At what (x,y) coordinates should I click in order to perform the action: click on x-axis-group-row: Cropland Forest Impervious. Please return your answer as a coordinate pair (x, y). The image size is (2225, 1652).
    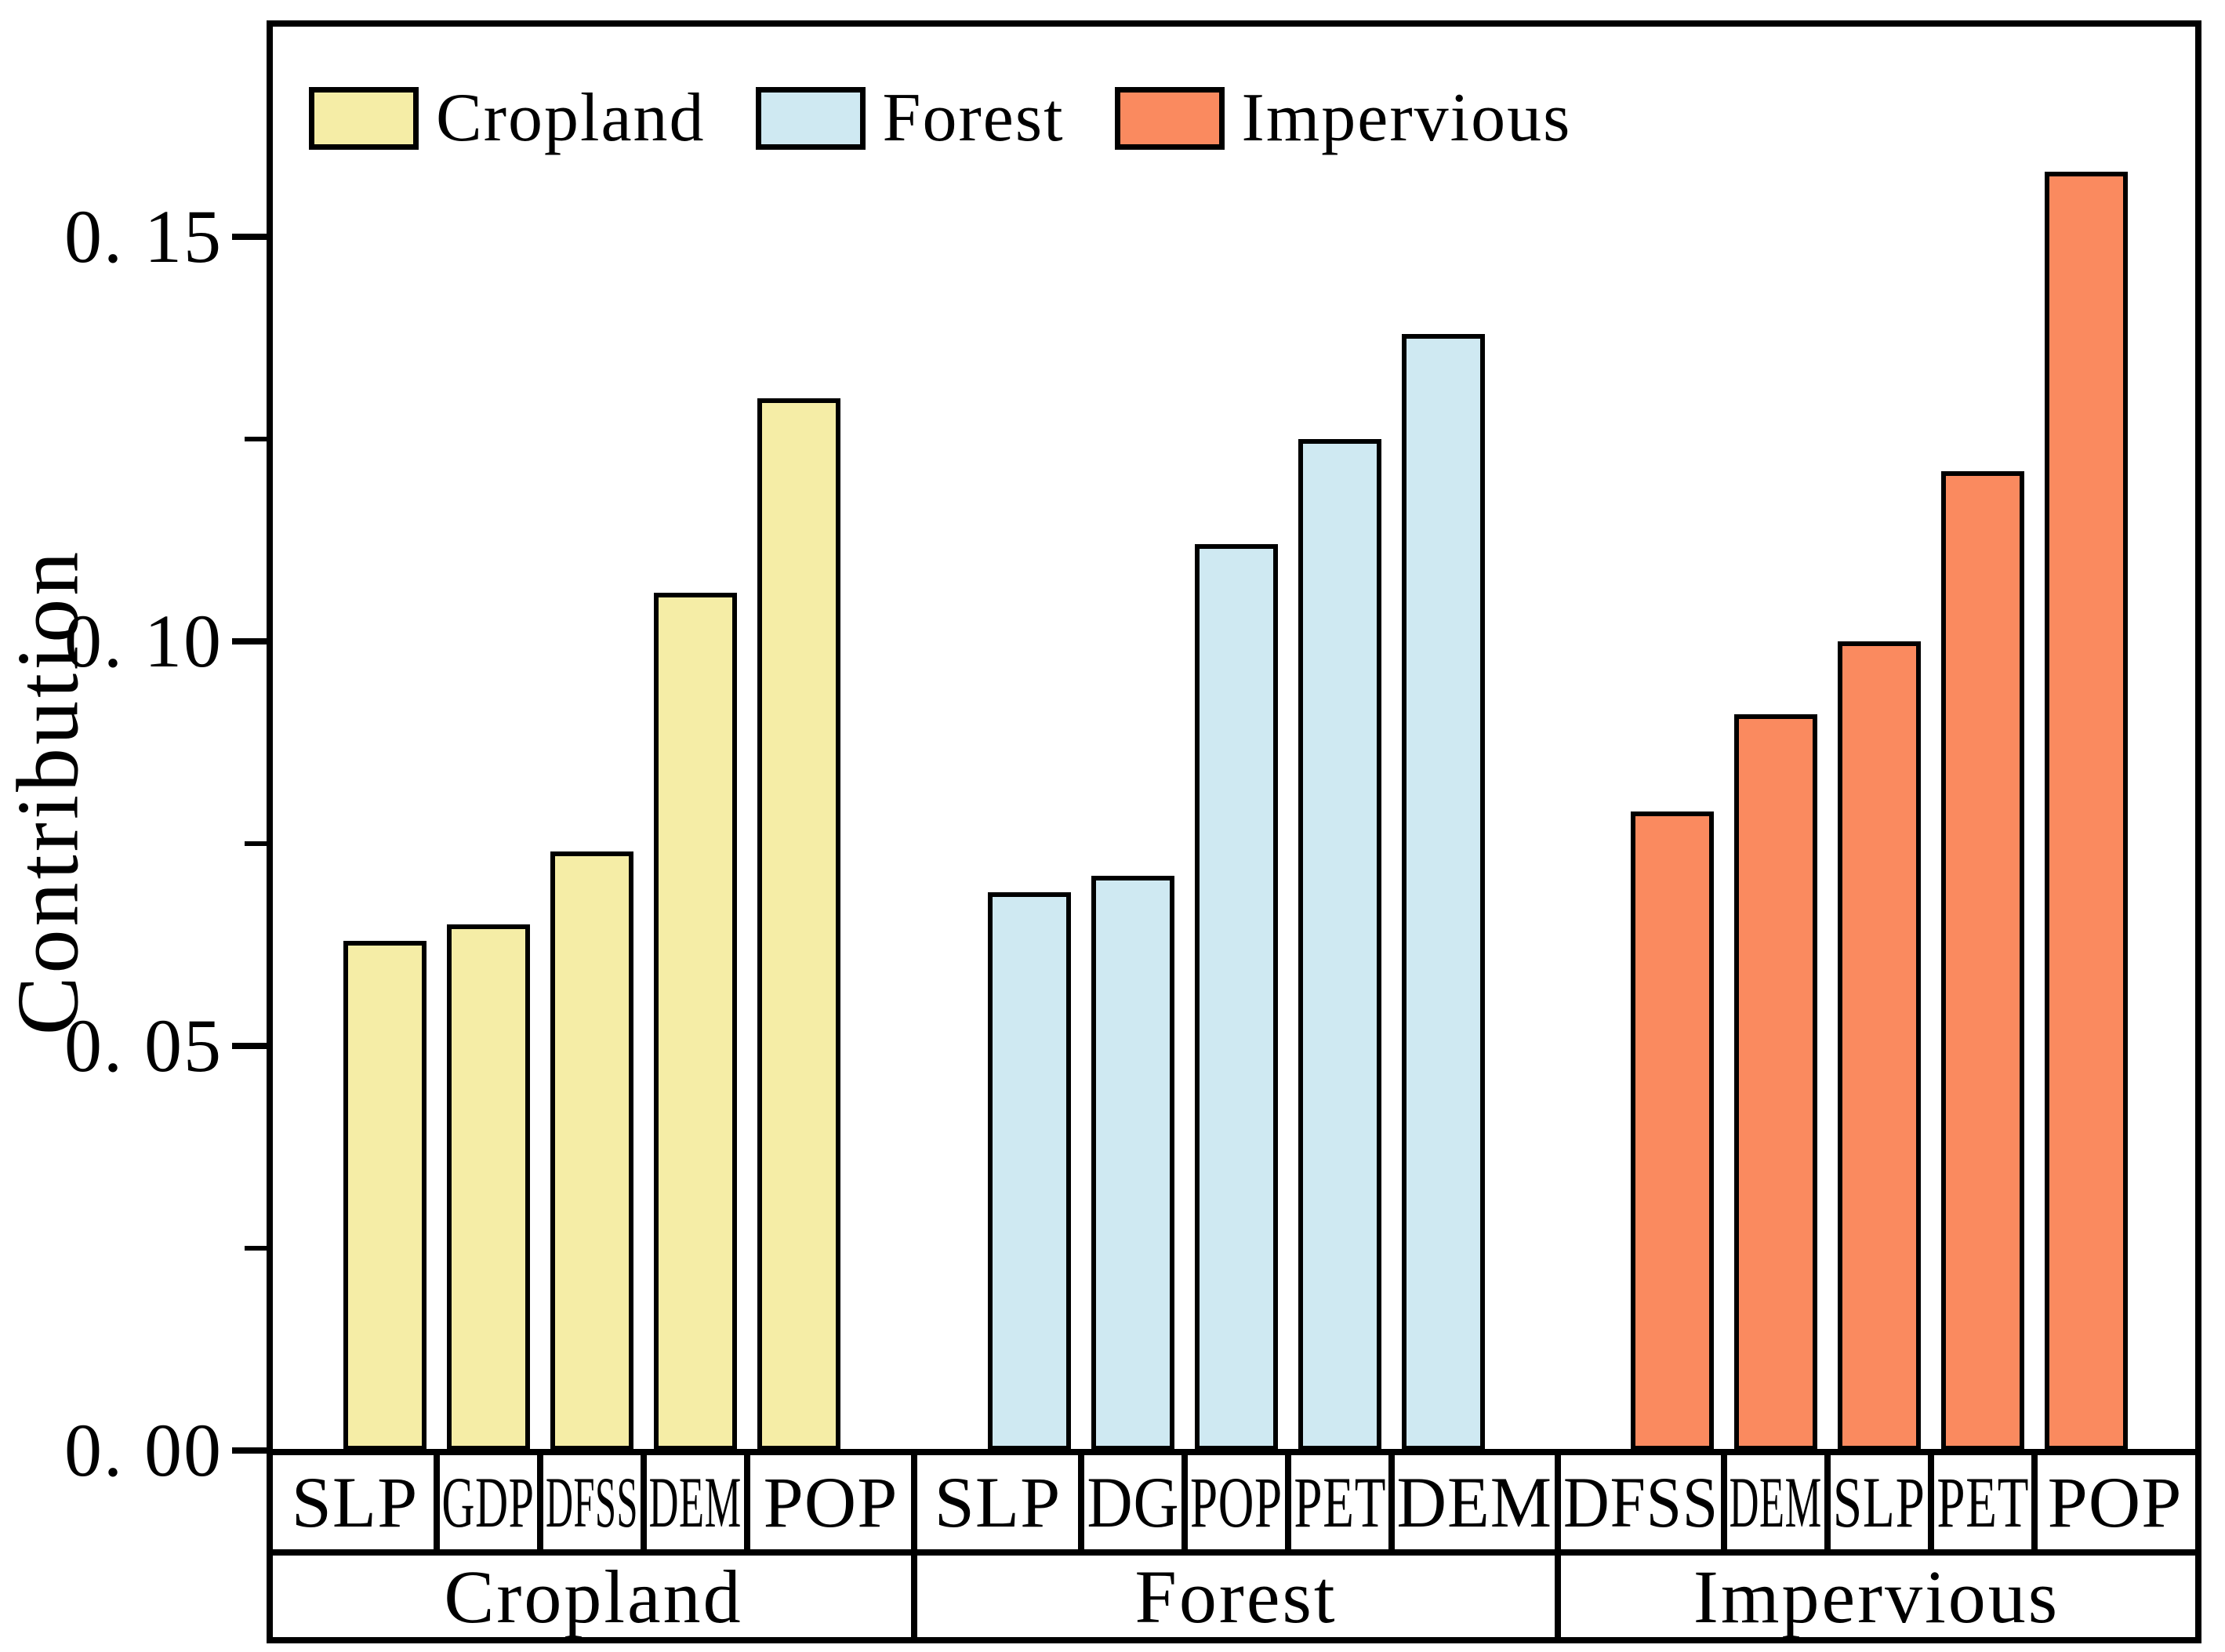
    Looking at the image, I should click on (1234, 1596).